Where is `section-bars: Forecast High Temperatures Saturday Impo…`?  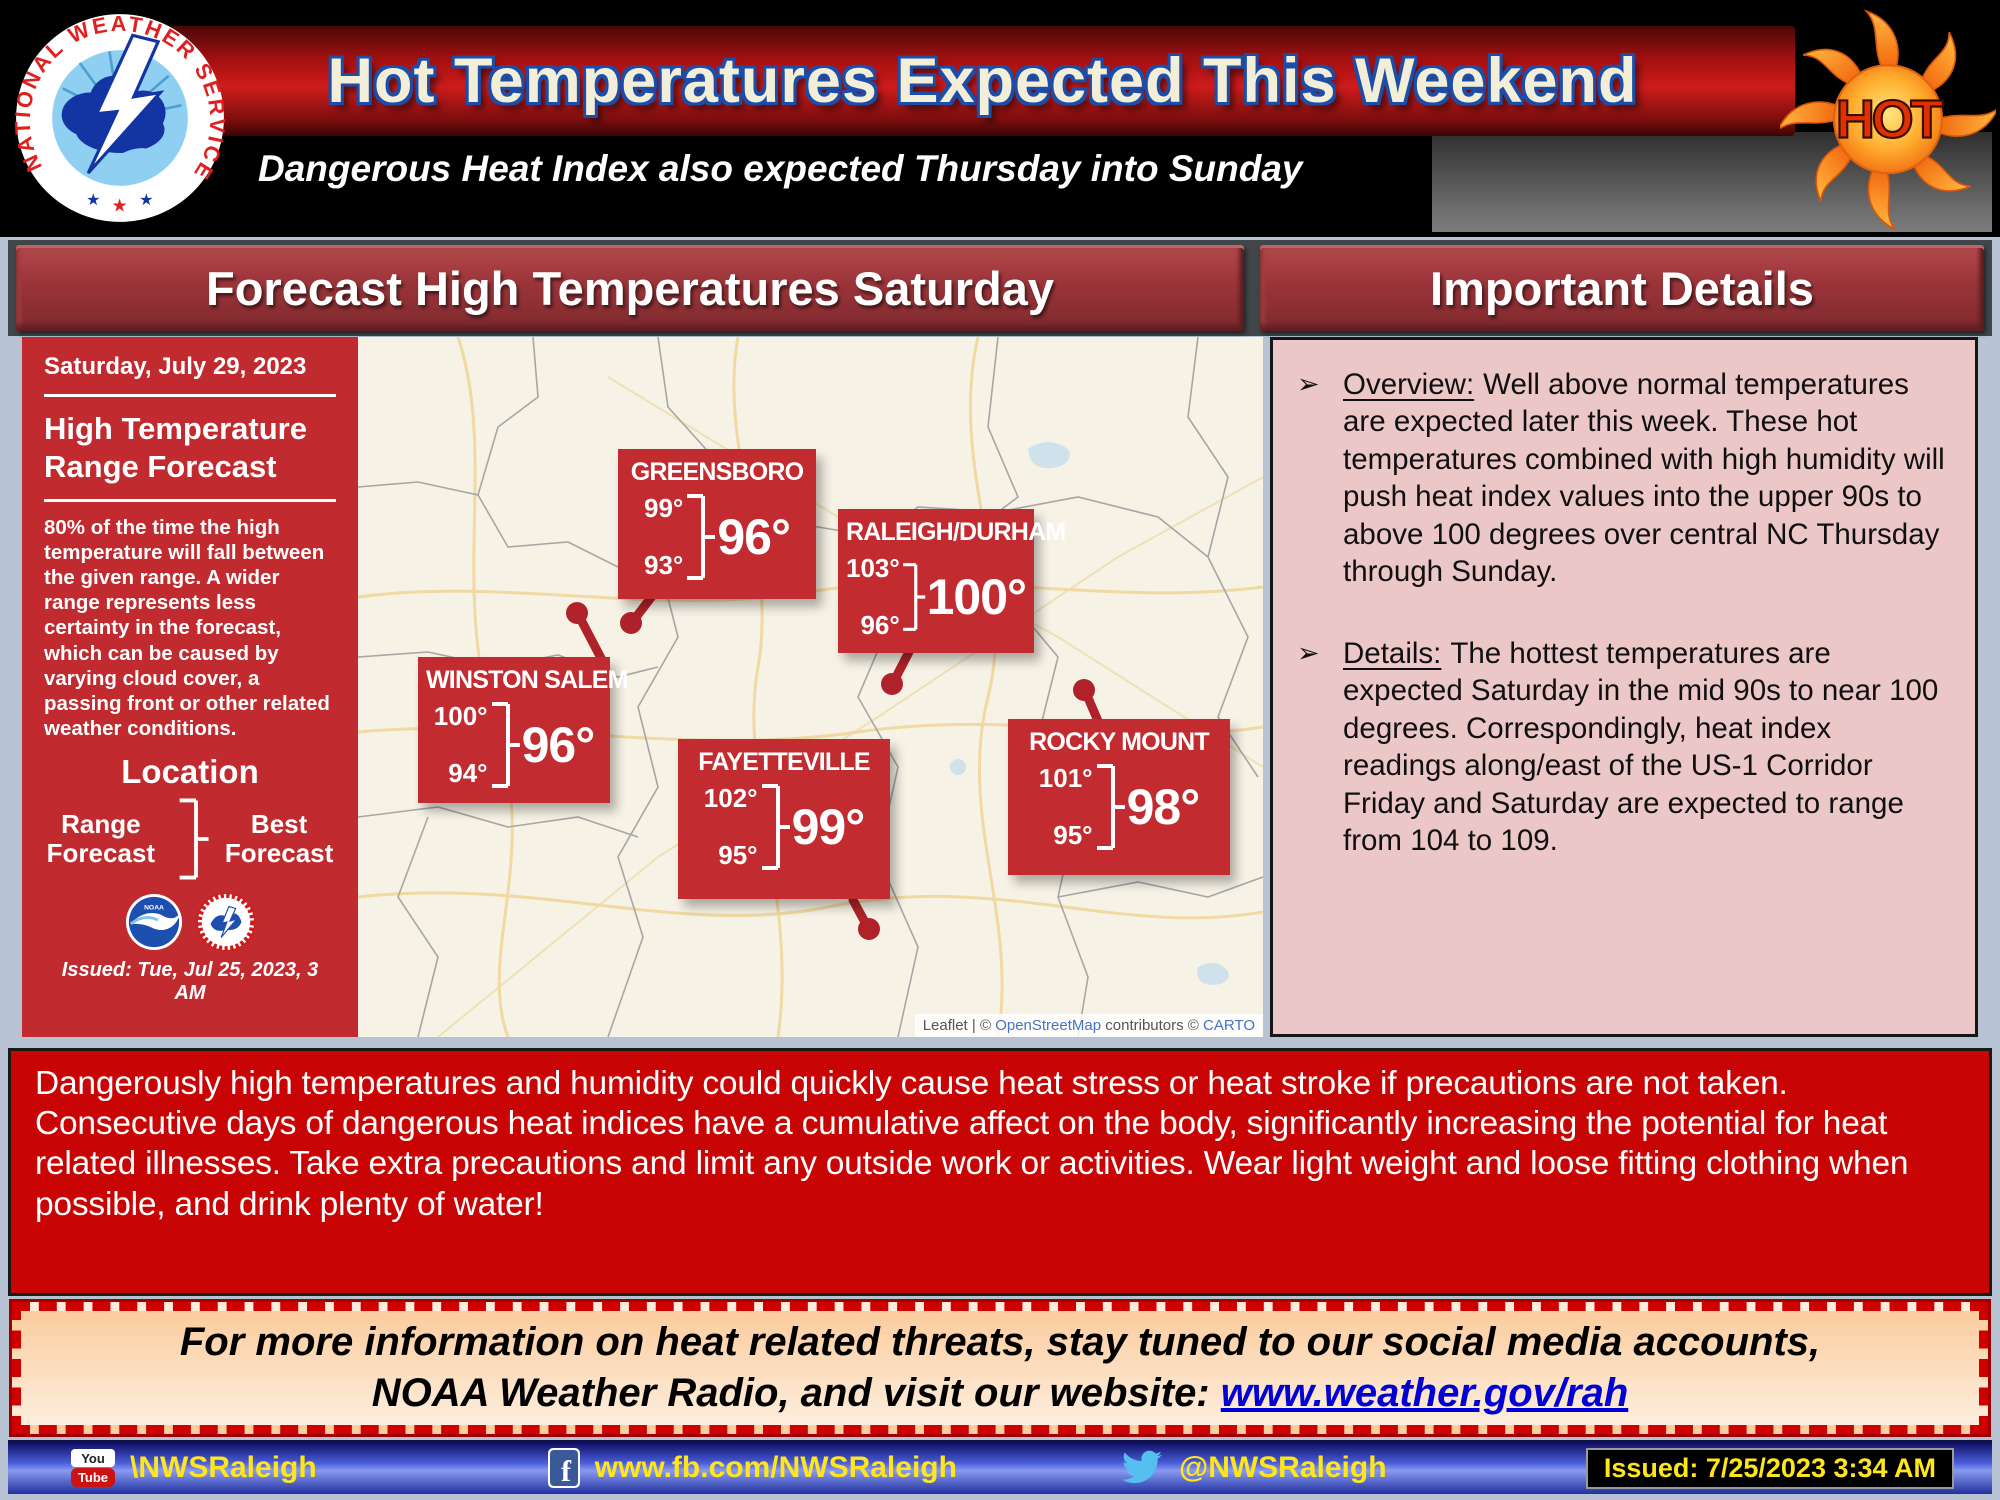
section-bars: Forecast High Temperatures Saturday Impo… is located at coordinates (1000, 288).